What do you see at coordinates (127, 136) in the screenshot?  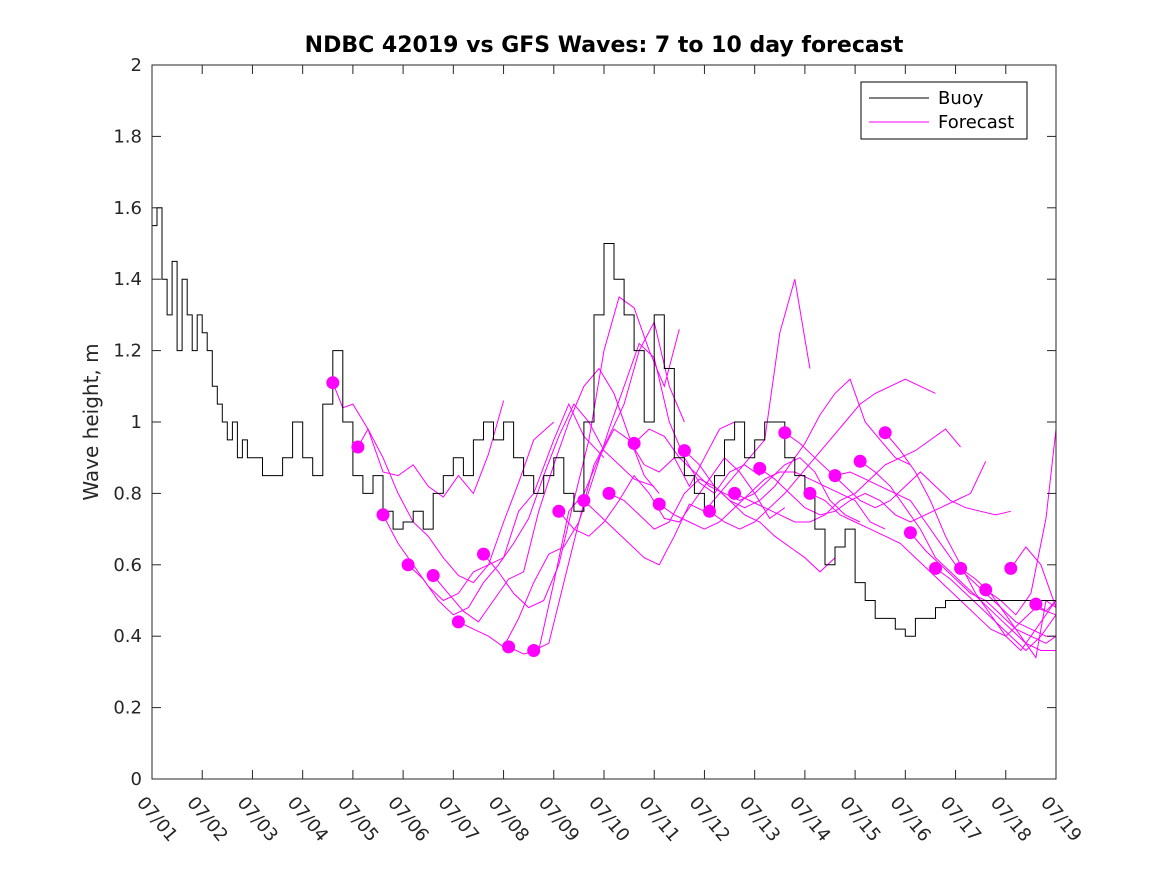 I see `y-tick-label: 1.8` at bounding box center [127, 136].